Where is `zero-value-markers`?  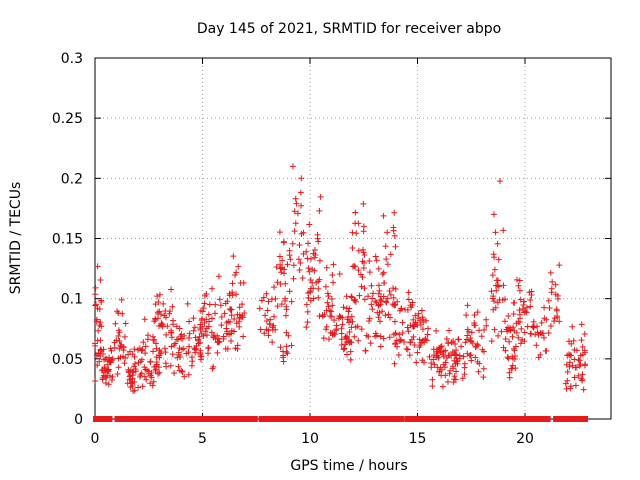 zero-value-markers is located at coordinates (341, 419).